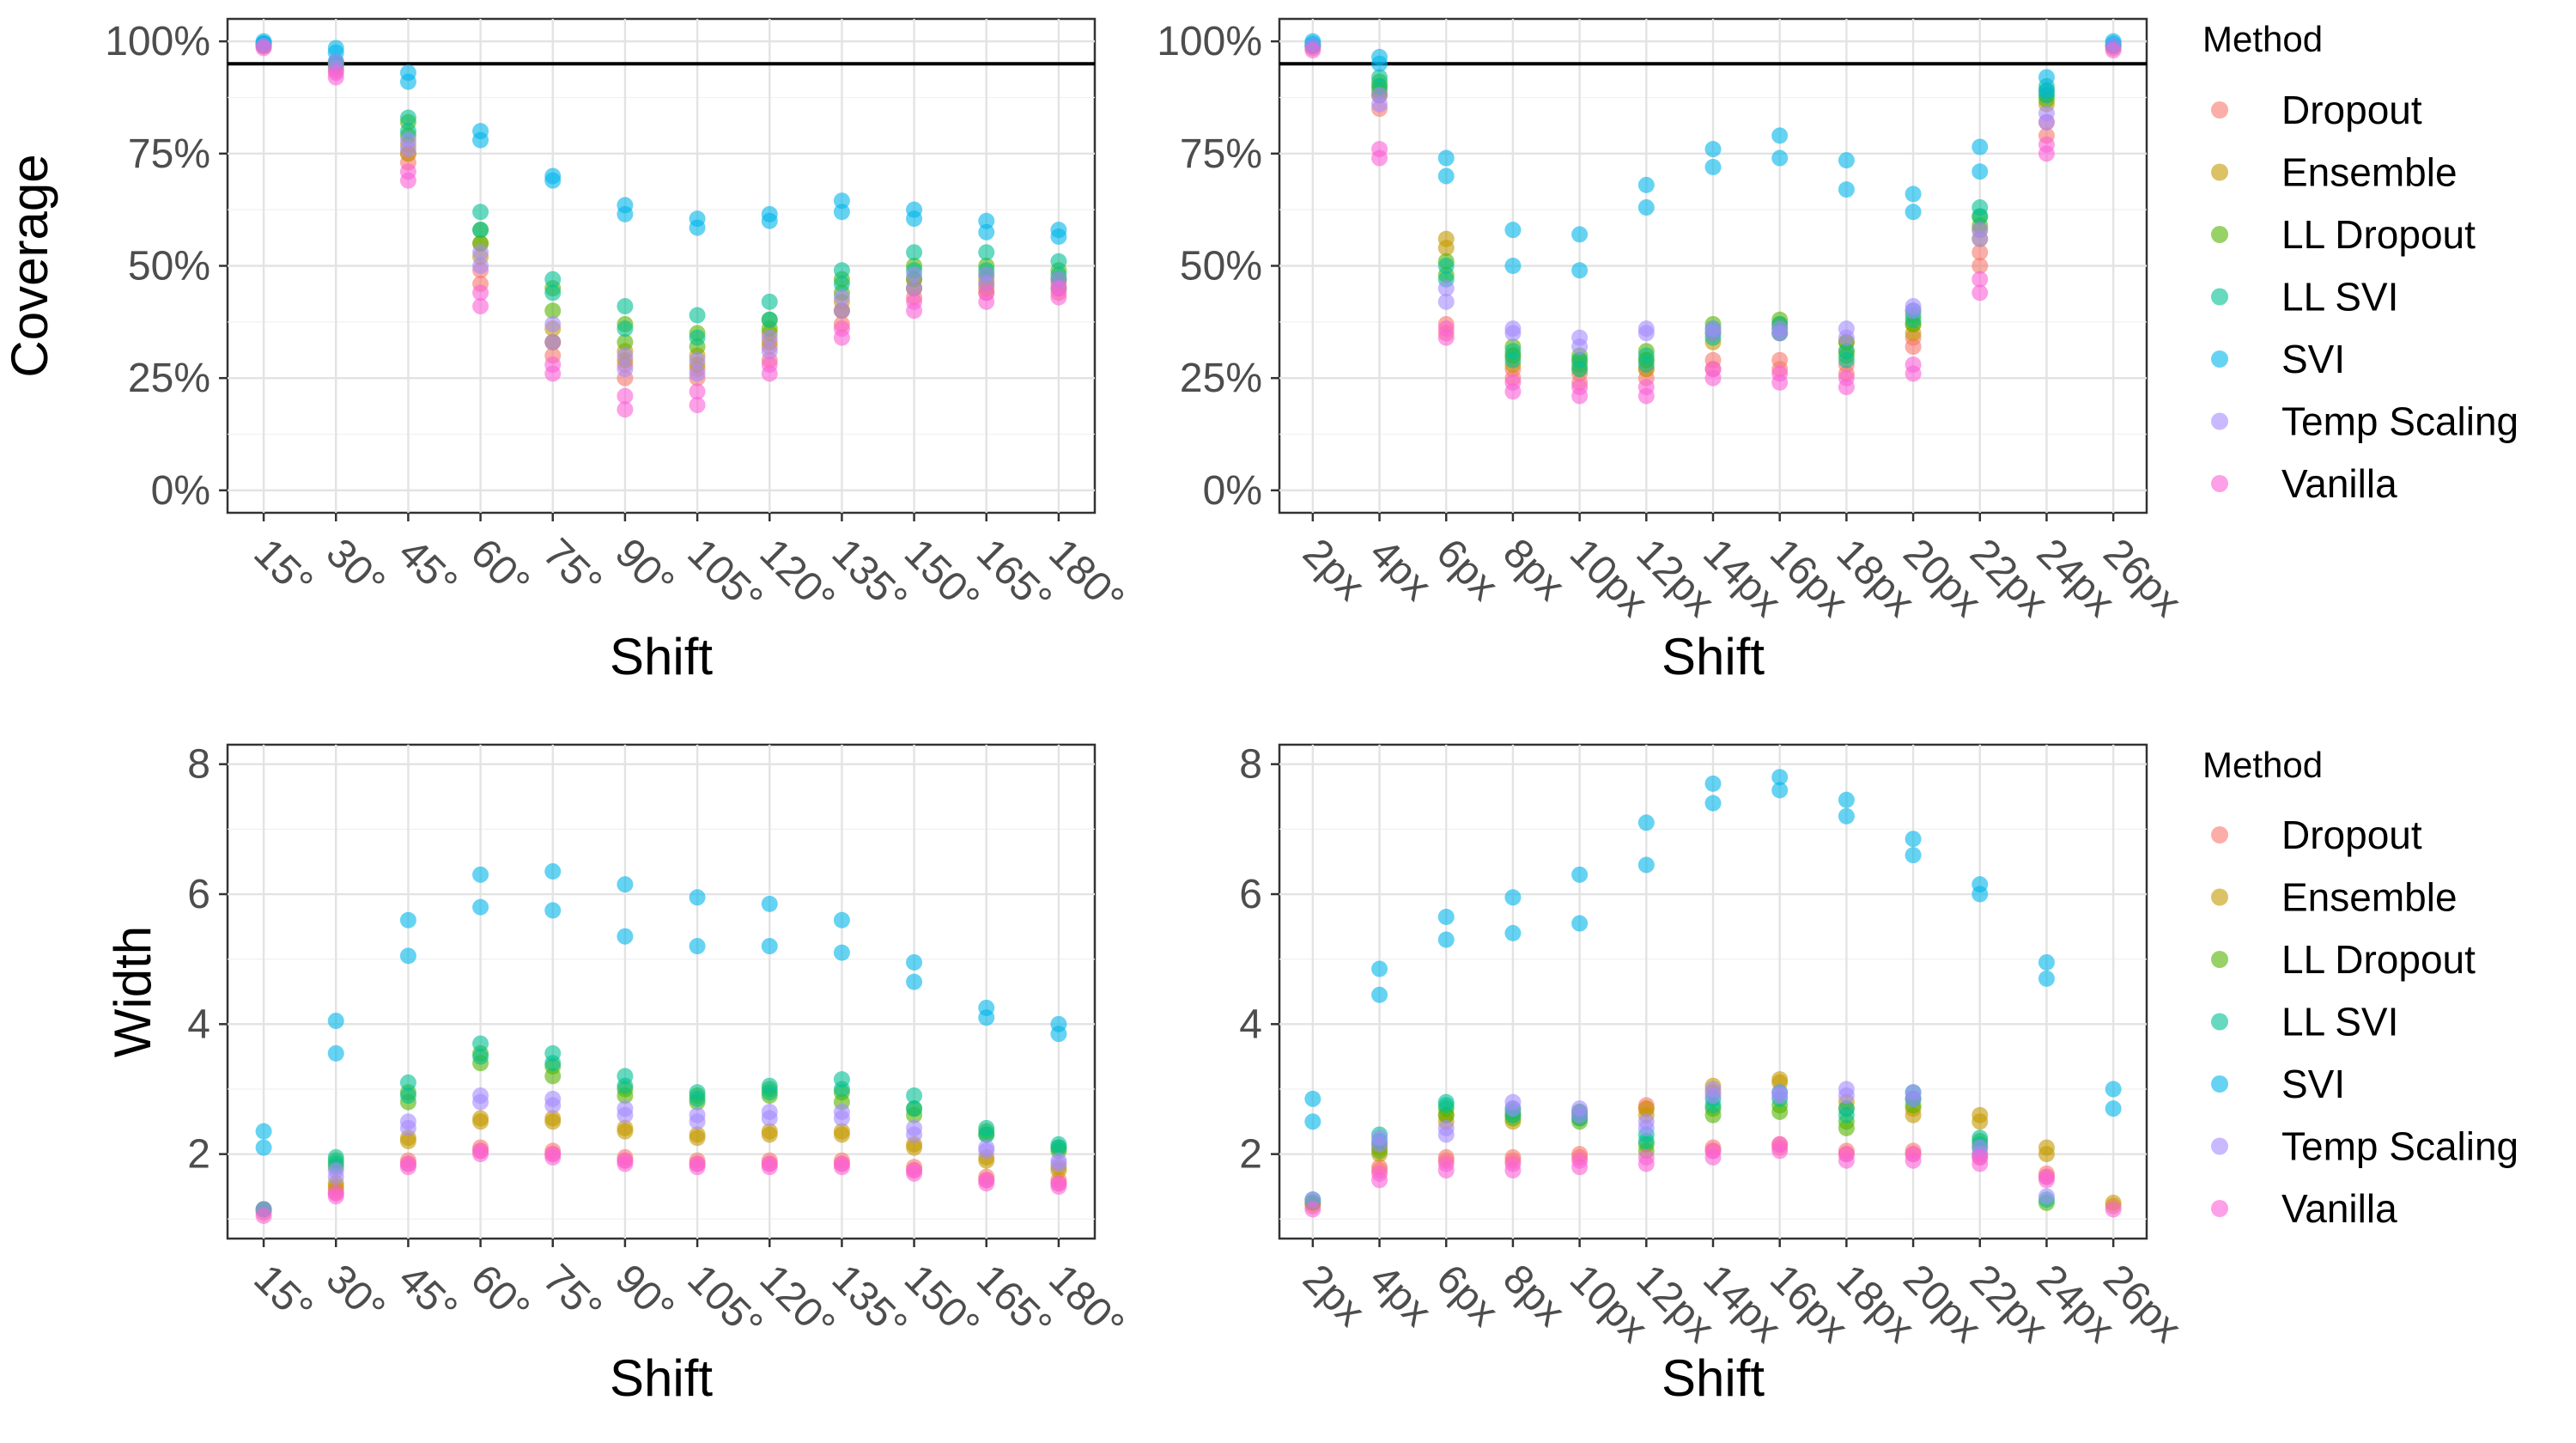  Describe the element at coordinates (2369, 172) in the screenshot. I see `legend-label: Ensemble` at that location.